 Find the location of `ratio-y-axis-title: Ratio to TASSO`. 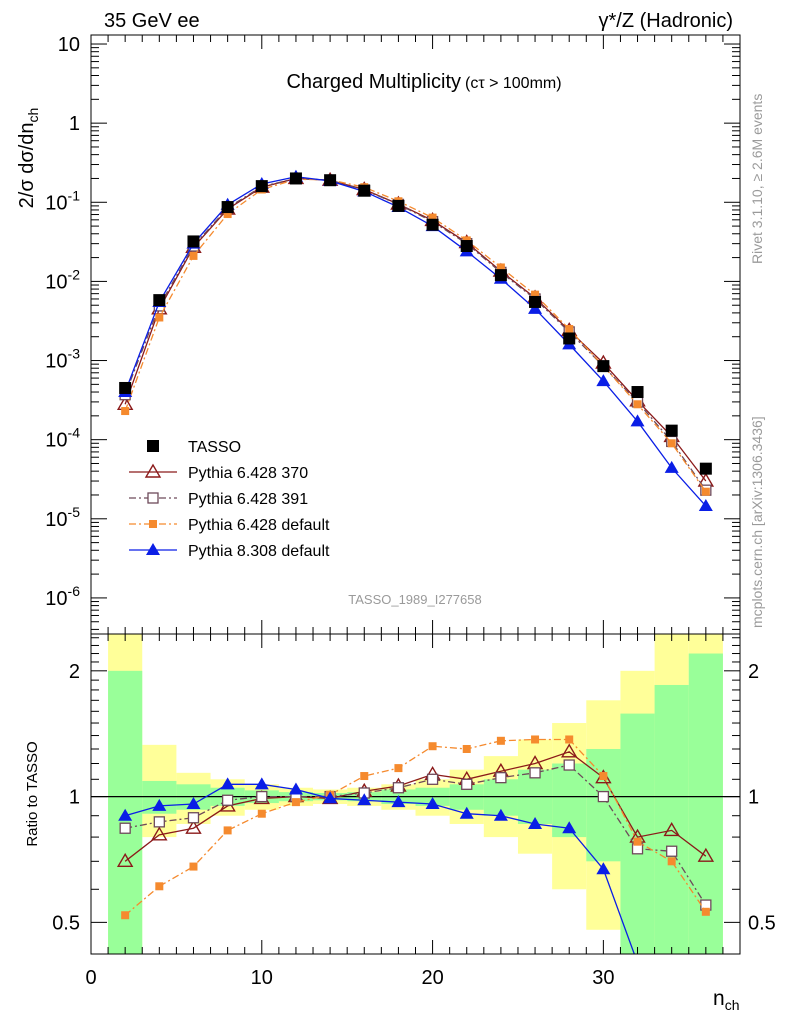

ratio-y-axis-title: Ratio to TASSO is located at coordinates (32, 793).